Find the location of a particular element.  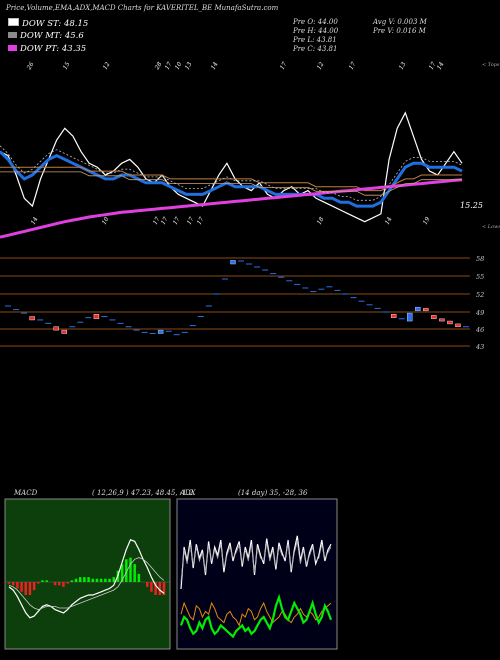

lows-label: < Lows is located at coordinates (491, 227).